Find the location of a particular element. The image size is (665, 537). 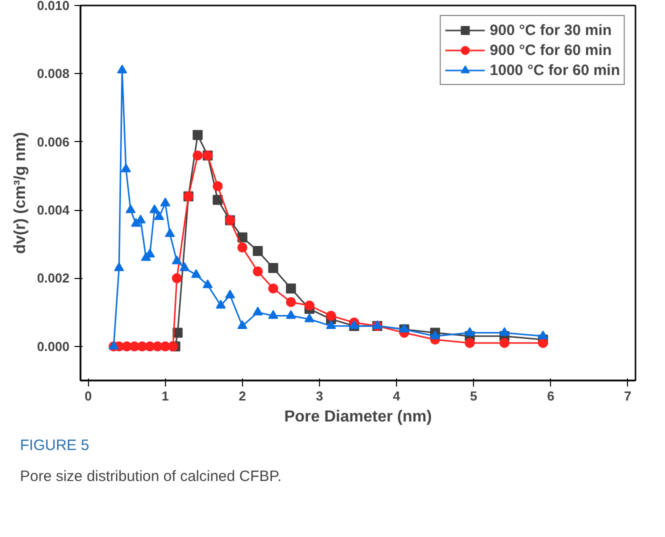

legend-label: 900 °C for 60 min is located at coordinates (551, 50).